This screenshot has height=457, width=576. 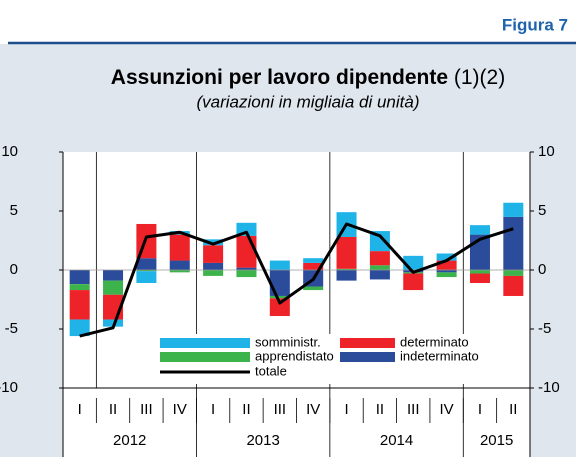 What do you see at coordinates (535, 24) in the screenshot?
I see `figure-label: Figura 7` at bounding box center [535, 24].